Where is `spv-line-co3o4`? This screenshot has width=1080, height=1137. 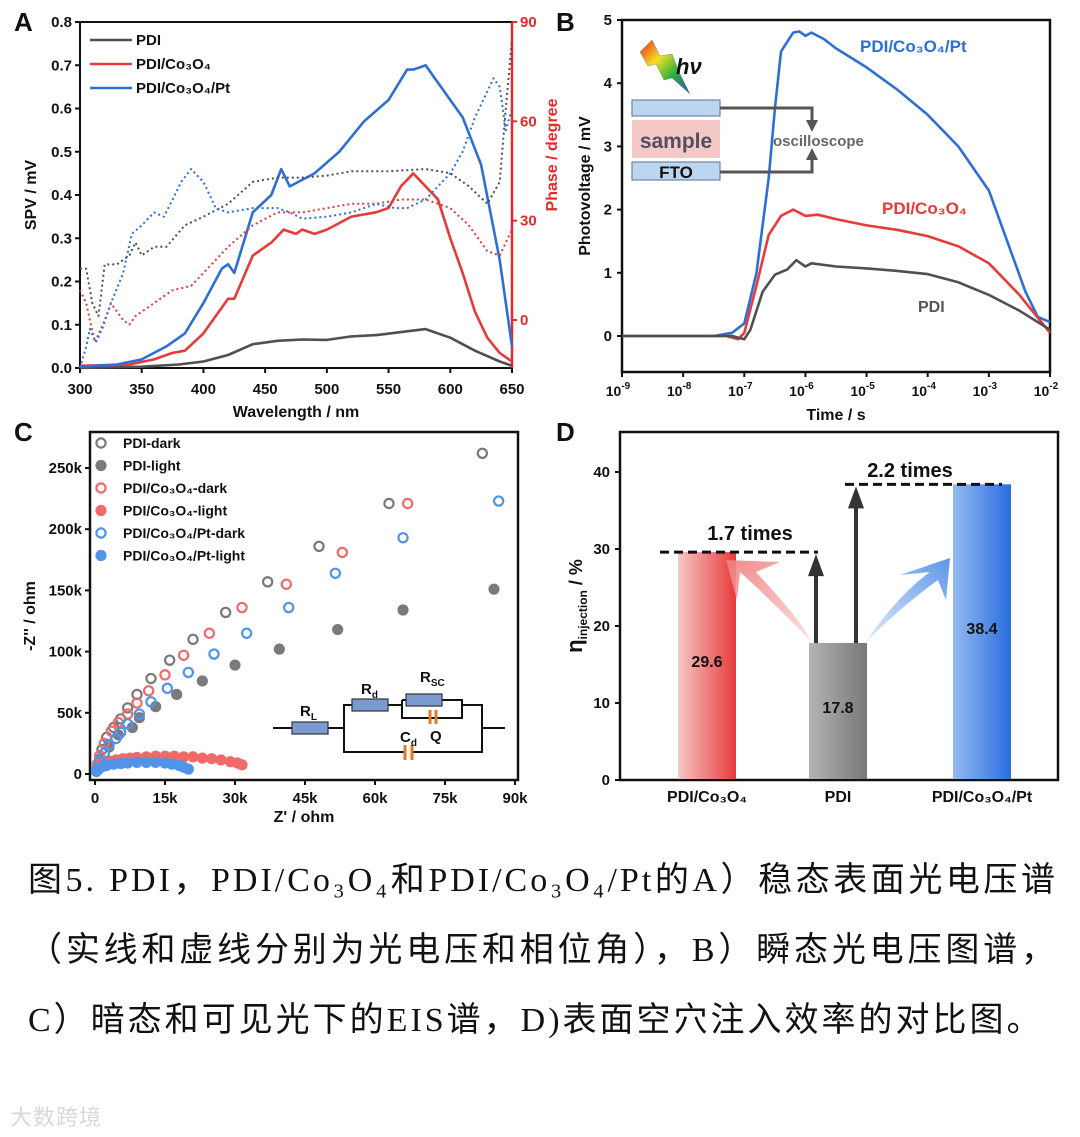
spv-line-co3o4 is located at coordinates (296, 270).